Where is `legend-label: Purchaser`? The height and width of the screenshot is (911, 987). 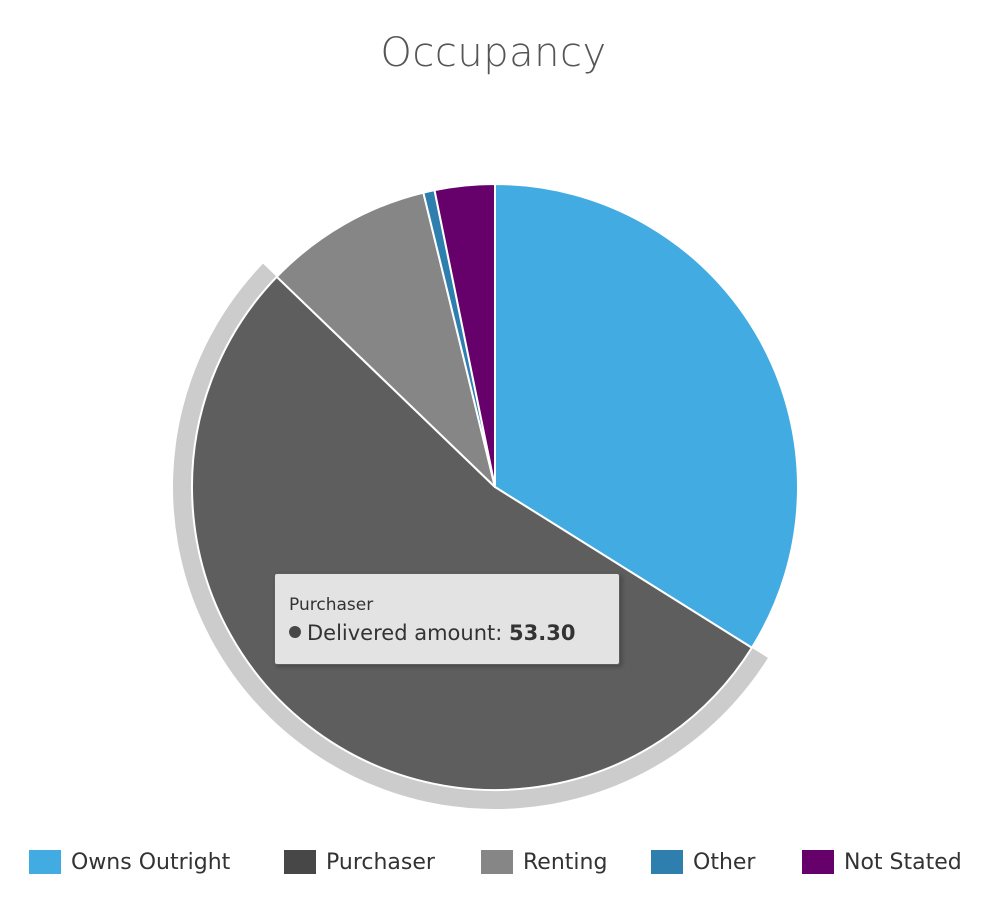
legend-label: Purchaser is located at coordinates (380, 862).